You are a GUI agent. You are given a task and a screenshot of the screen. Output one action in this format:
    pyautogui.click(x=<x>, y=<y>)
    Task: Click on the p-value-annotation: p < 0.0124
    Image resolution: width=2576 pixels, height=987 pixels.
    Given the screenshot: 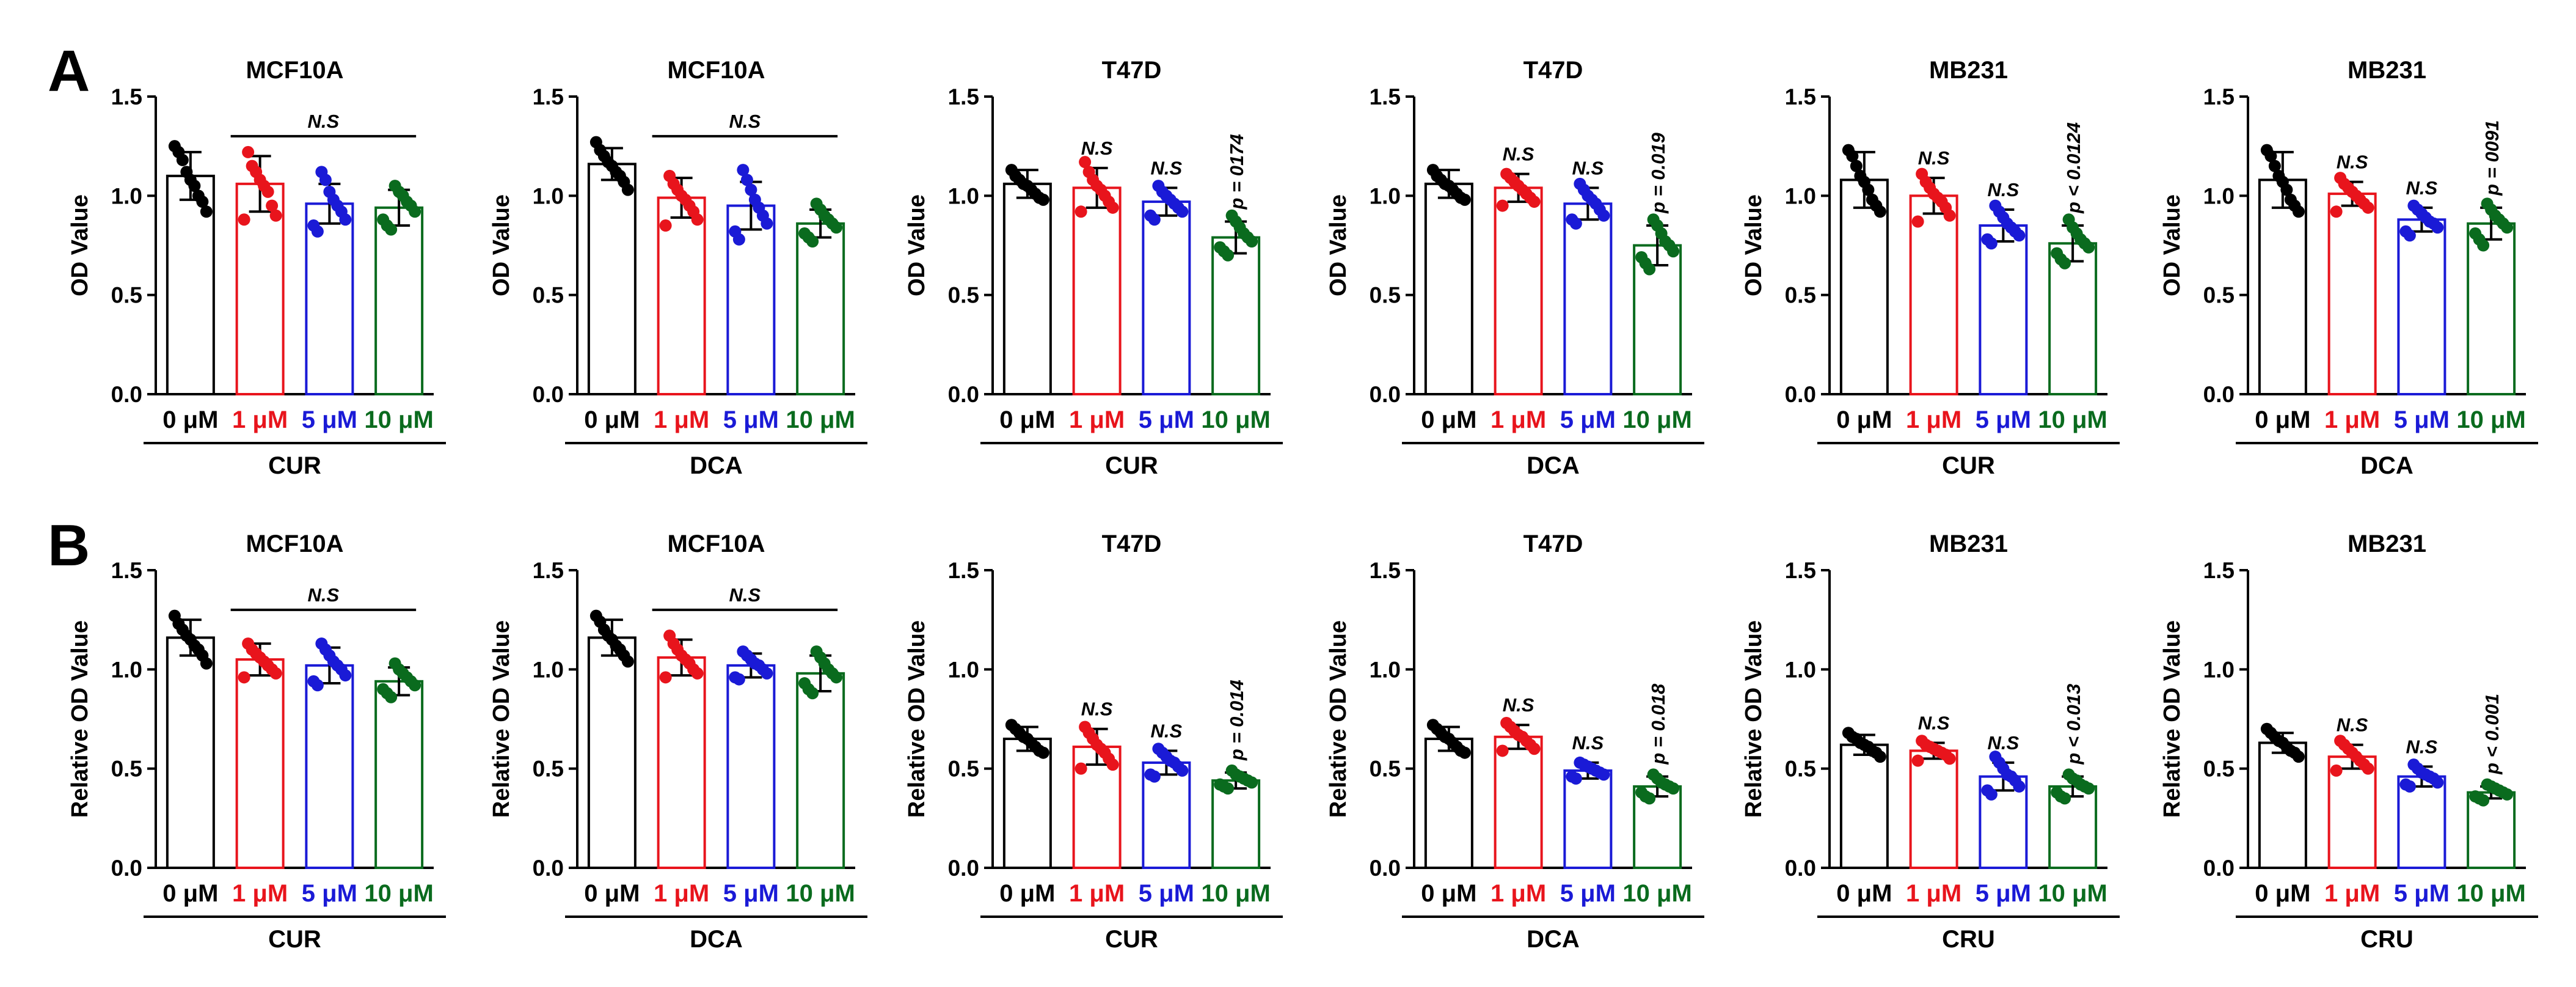 What is the action you would take?
    pyautogui.click(x=2073, y=168)
    